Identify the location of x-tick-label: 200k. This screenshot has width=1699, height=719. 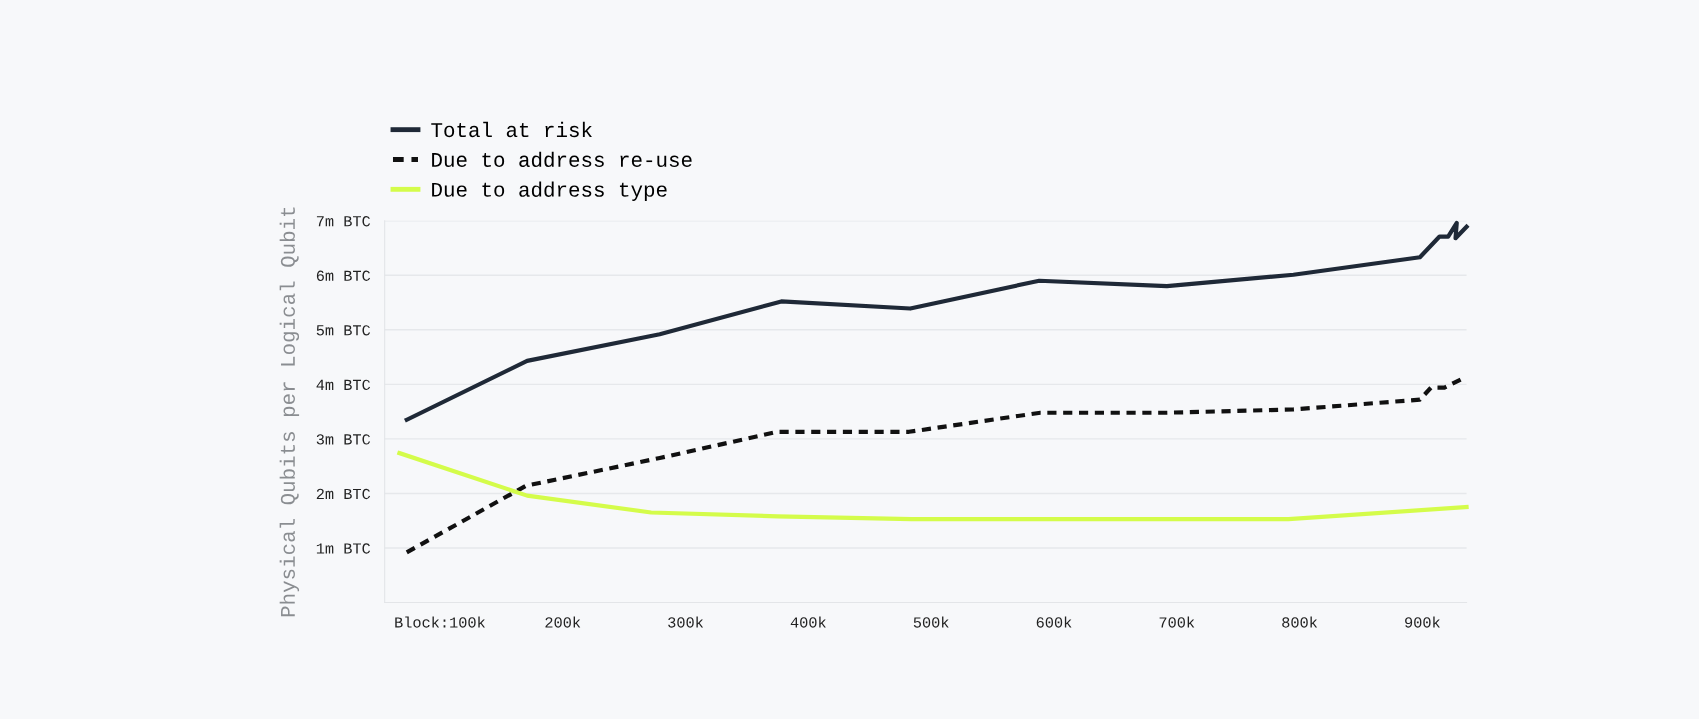
(563, 622).